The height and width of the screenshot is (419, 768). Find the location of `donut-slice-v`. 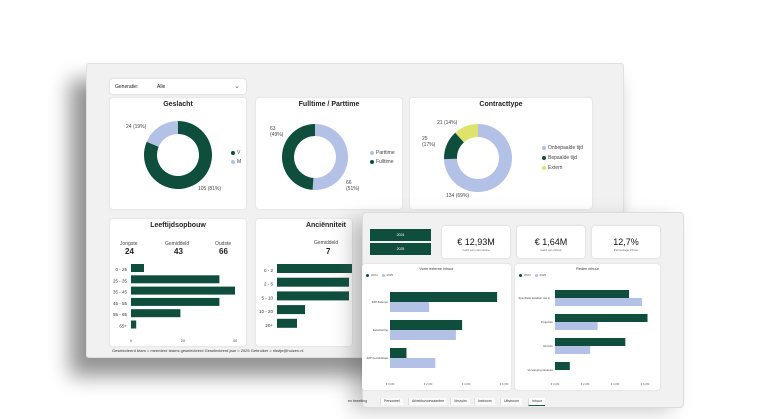

donut-slice-v is located at coordinates (178, 155).